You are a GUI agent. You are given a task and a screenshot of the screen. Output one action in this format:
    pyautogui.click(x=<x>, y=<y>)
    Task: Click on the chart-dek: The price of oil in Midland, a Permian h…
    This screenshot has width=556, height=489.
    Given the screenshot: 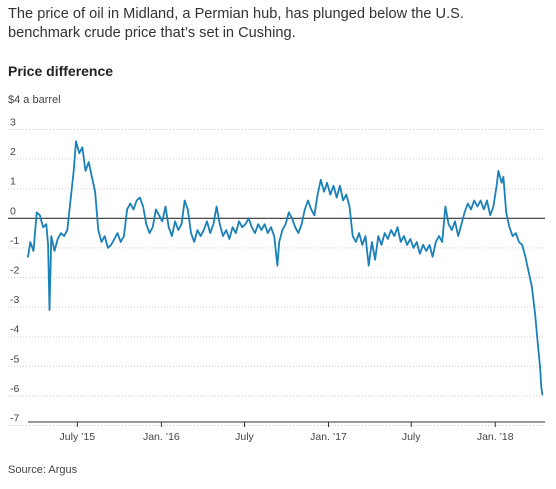 What is the action you would take?
    pyautogui.click(x=236, y=23)
    